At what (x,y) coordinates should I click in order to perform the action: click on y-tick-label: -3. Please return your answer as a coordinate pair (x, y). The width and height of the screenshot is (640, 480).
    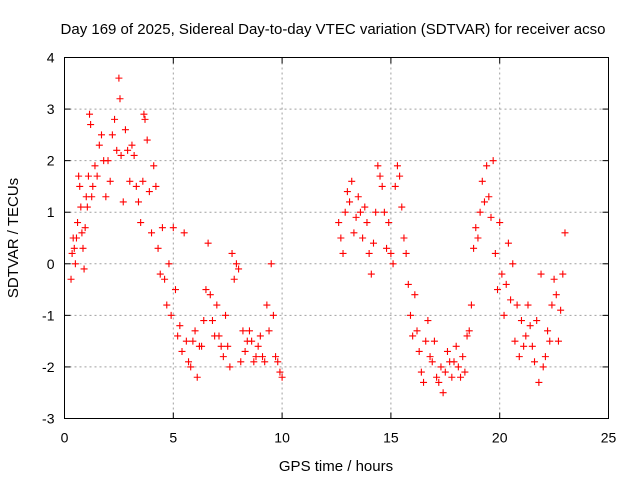
    Looking at the image, I should click on (48, 419).